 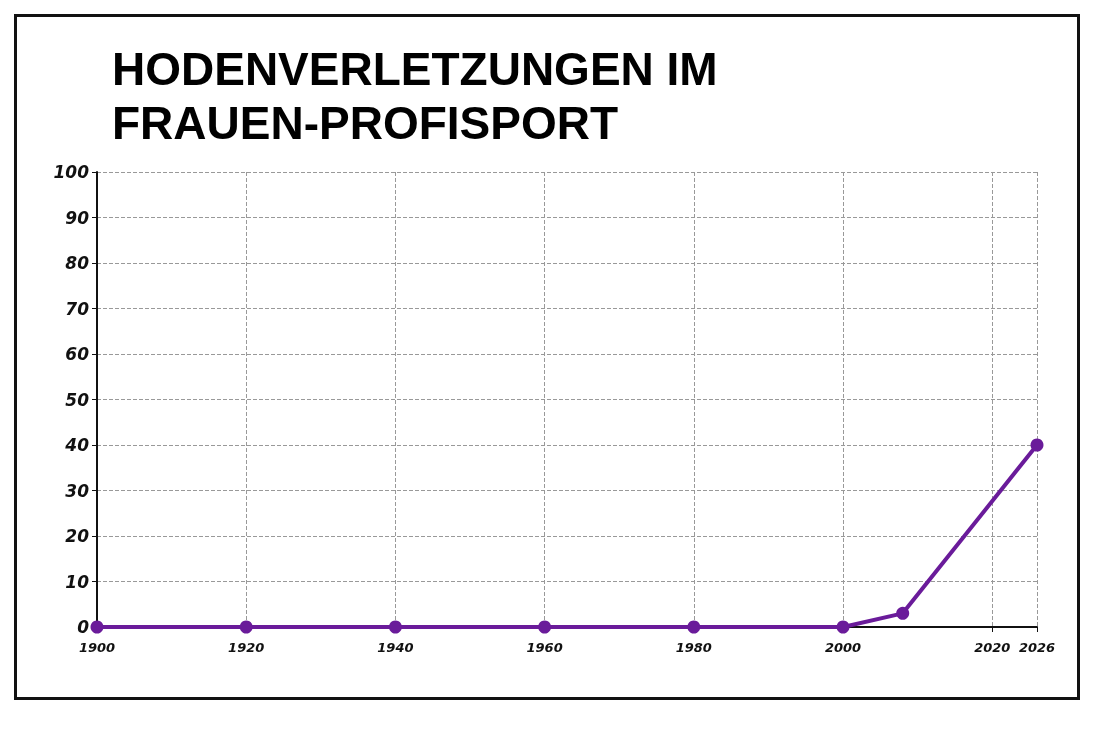 I want to click on y-tick-label: 40, so click(x=77, y=445).